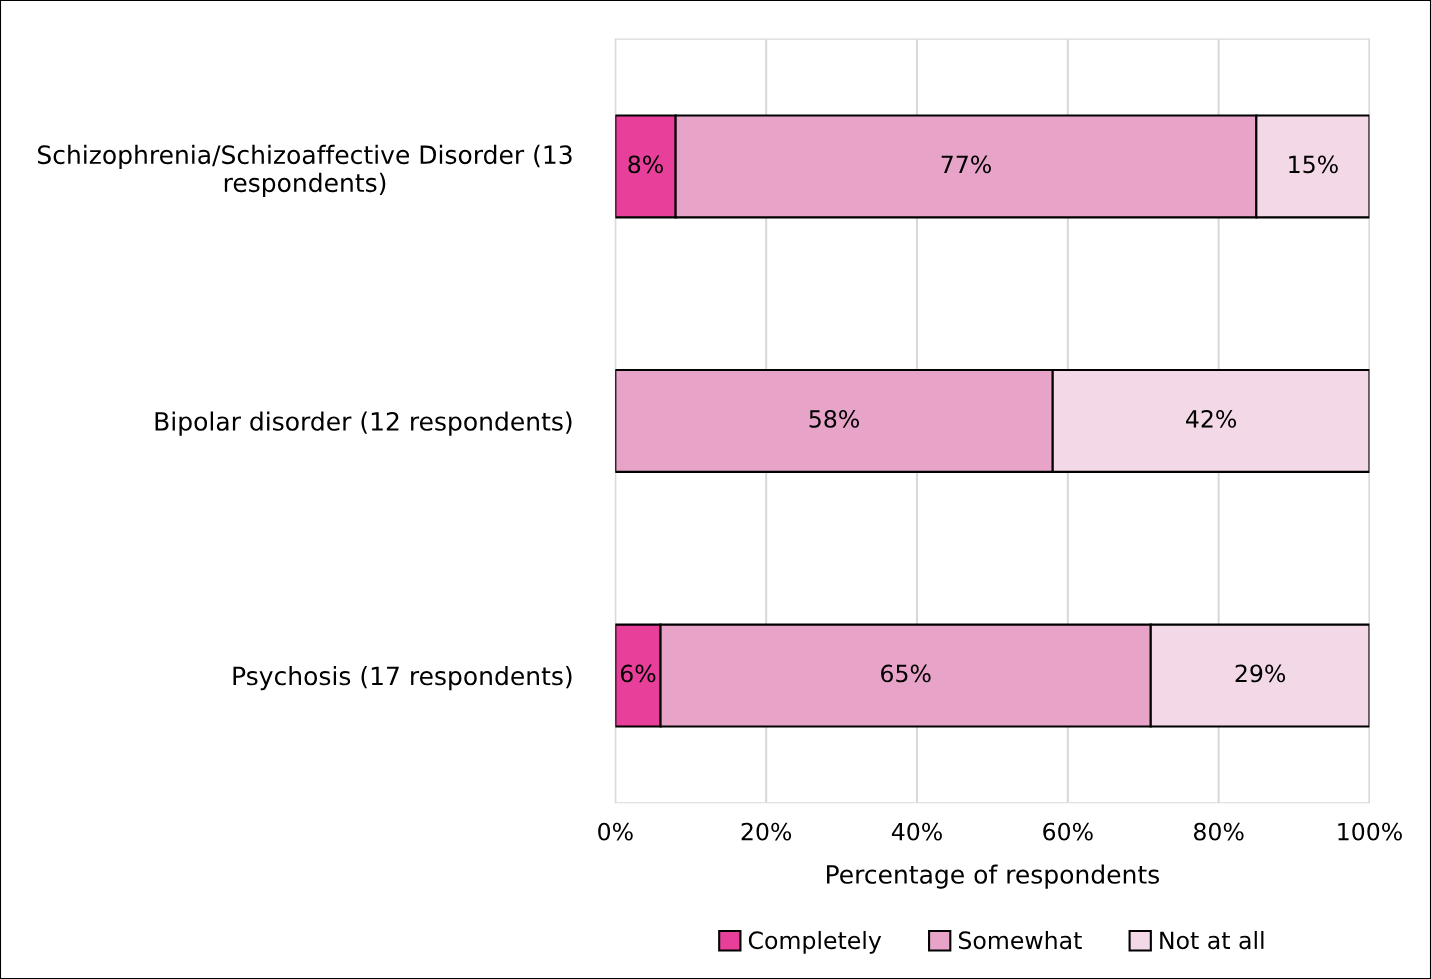 This screenshot has width=1431, height=979. What do you see at coordinates (1020, 940) in the screenshot?
I see `legend-label: Somewhat` at bounding box center [1020, 940].